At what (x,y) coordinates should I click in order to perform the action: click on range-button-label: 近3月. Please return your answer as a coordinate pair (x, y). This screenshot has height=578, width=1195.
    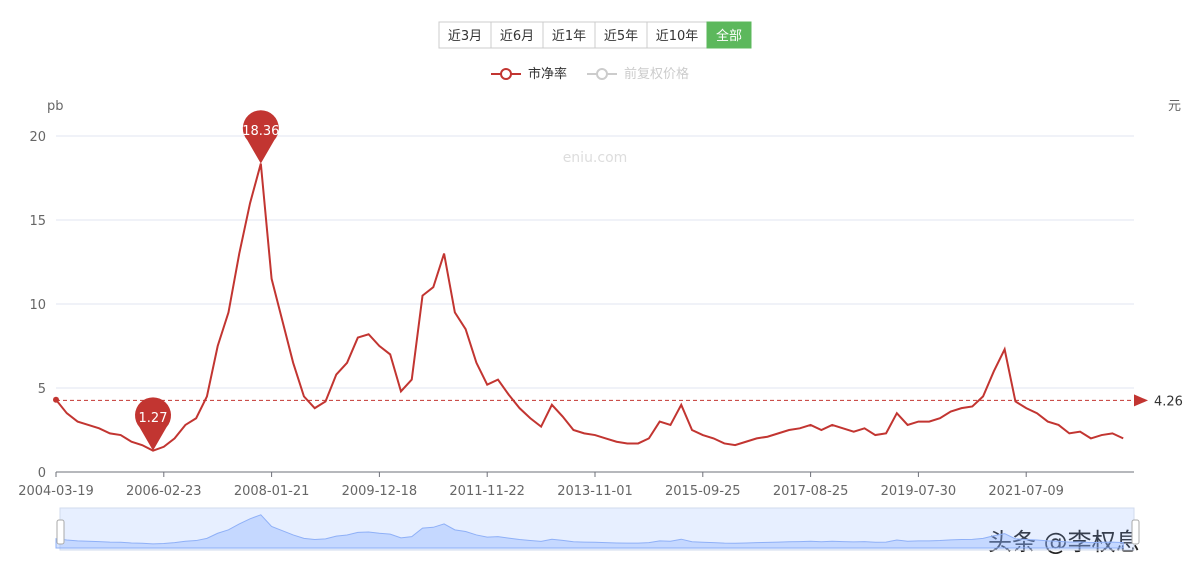
    Looking at the image, I should click on (465, 36).